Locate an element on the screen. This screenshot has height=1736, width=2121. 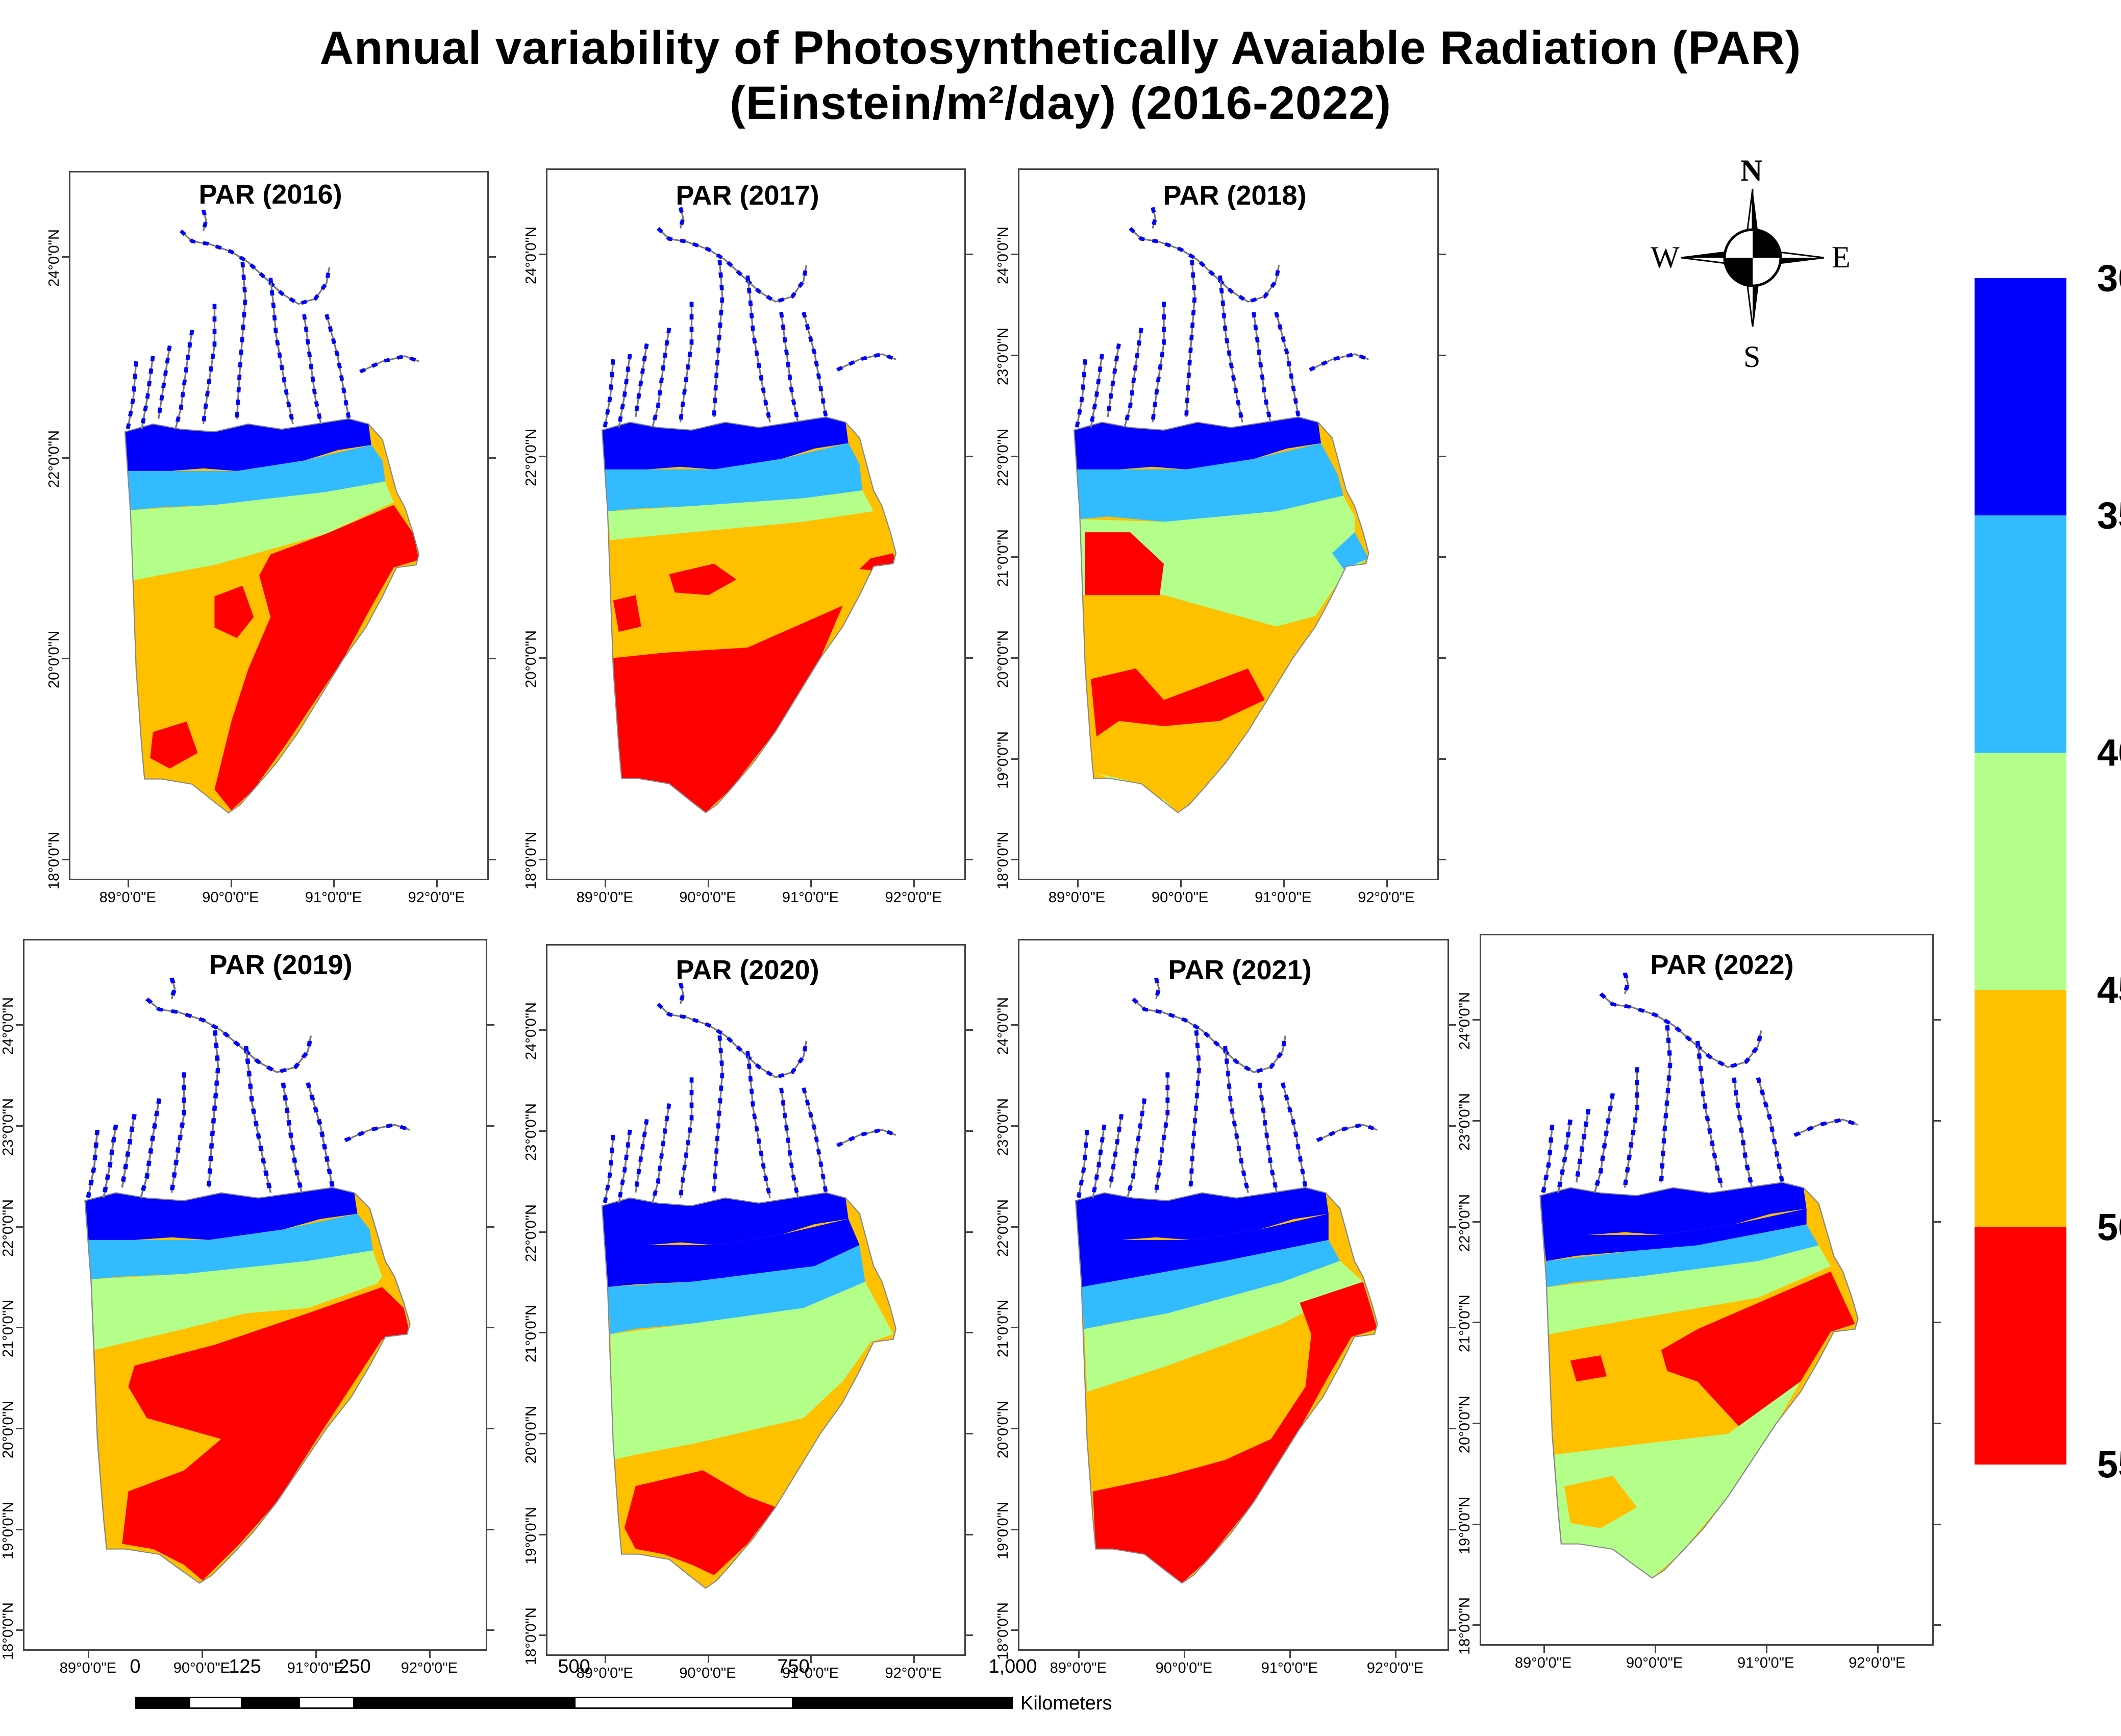
latitude-label: 18°0'0"N is located at coordinates (54, 861).